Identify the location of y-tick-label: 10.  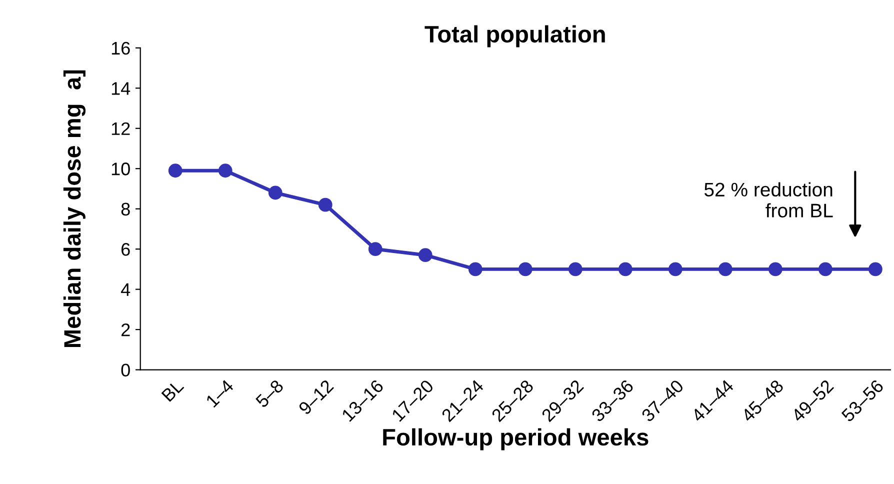
(121, 169).